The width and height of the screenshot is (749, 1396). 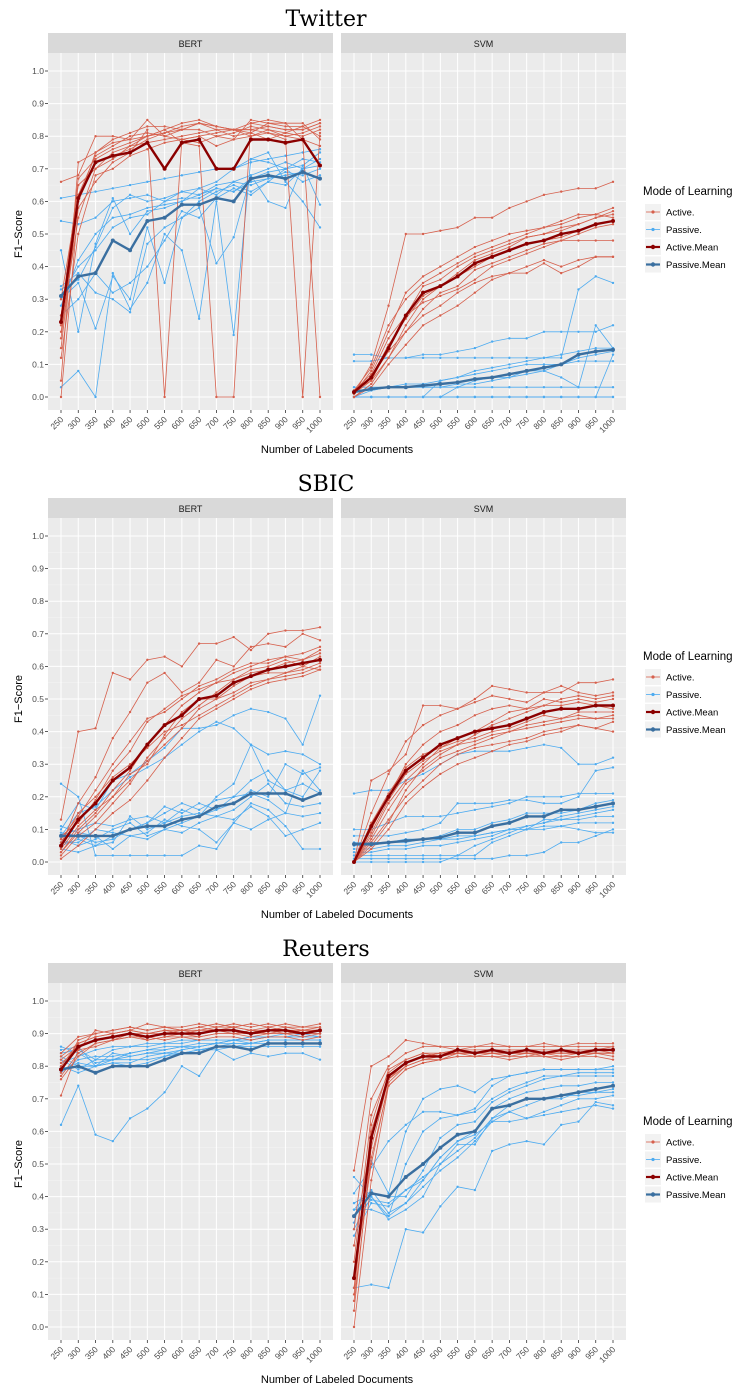 I want to click on passive-mean-line, so click(x=483, y=371).